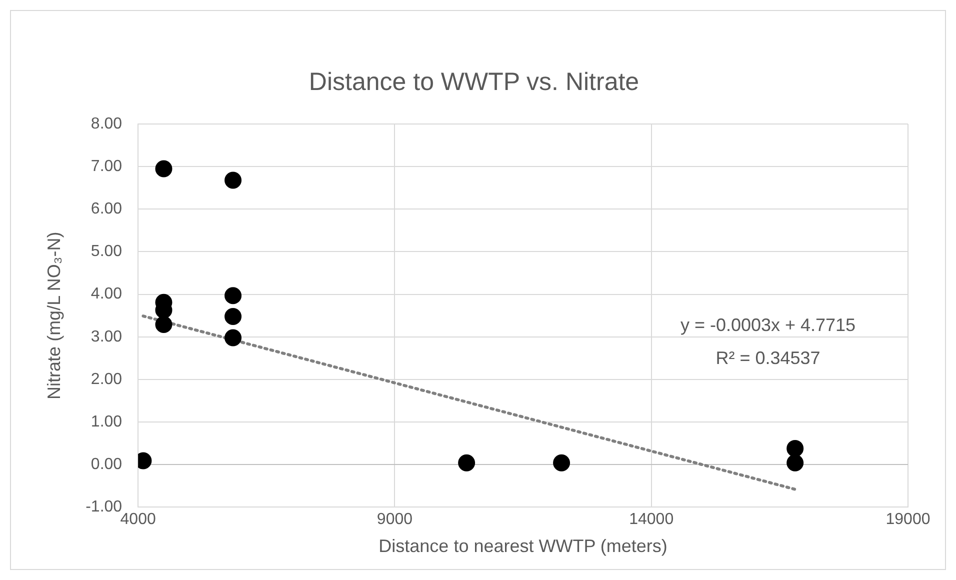 This screenshot has width=956, height=580. I want to click on annotation: y = -0.0003x + 4.7715, so click(768, 324).